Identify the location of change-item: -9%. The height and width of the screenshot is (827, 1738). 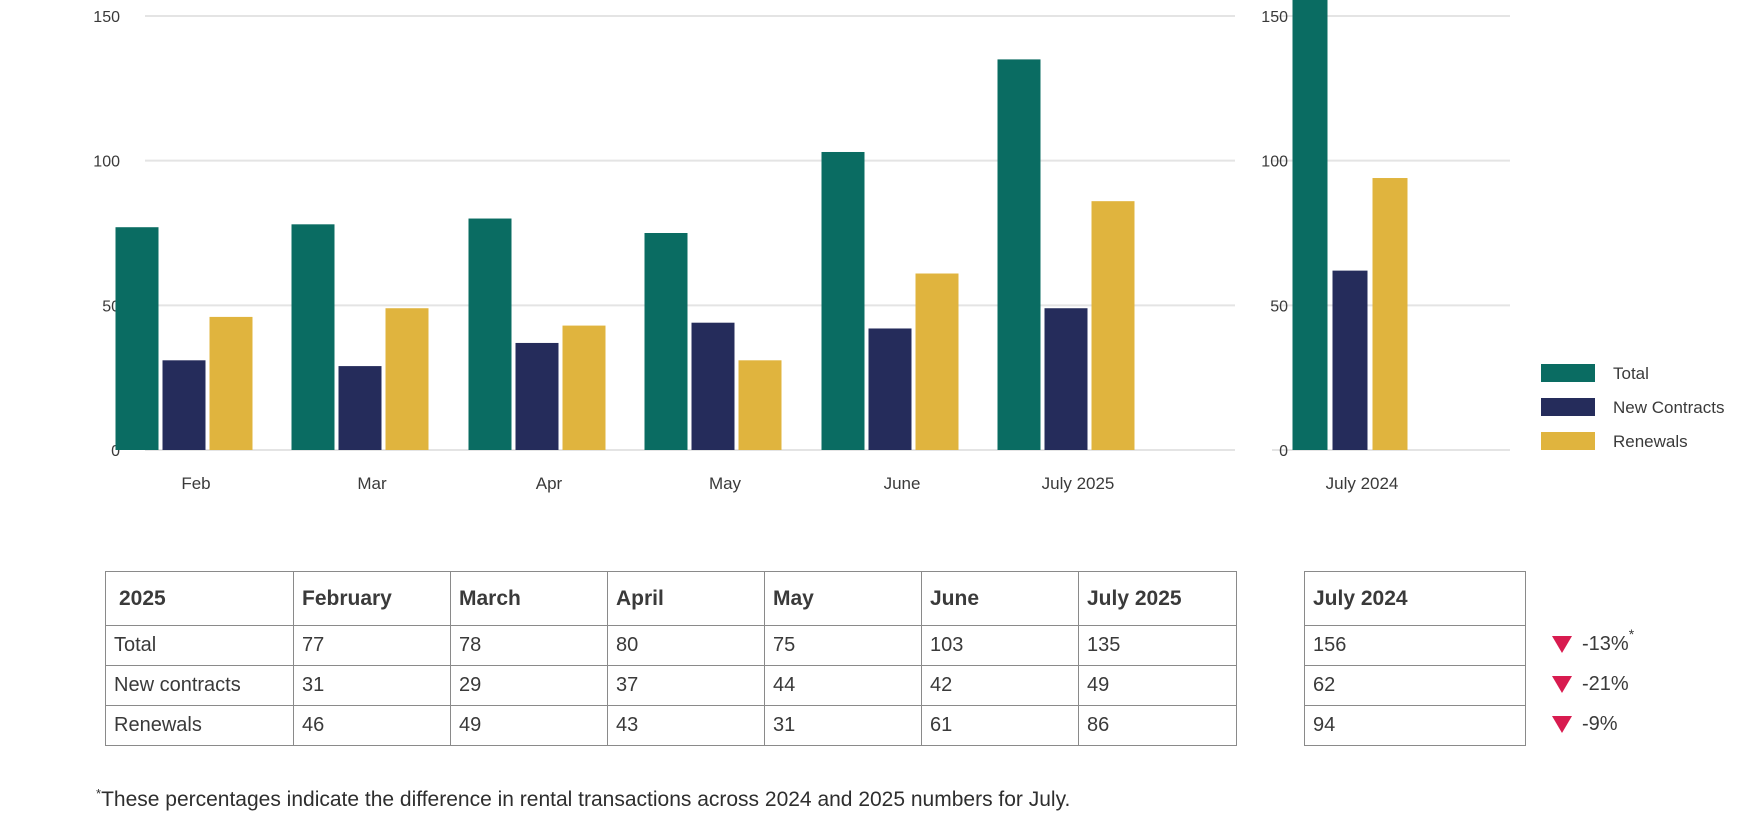
(1593, 724).